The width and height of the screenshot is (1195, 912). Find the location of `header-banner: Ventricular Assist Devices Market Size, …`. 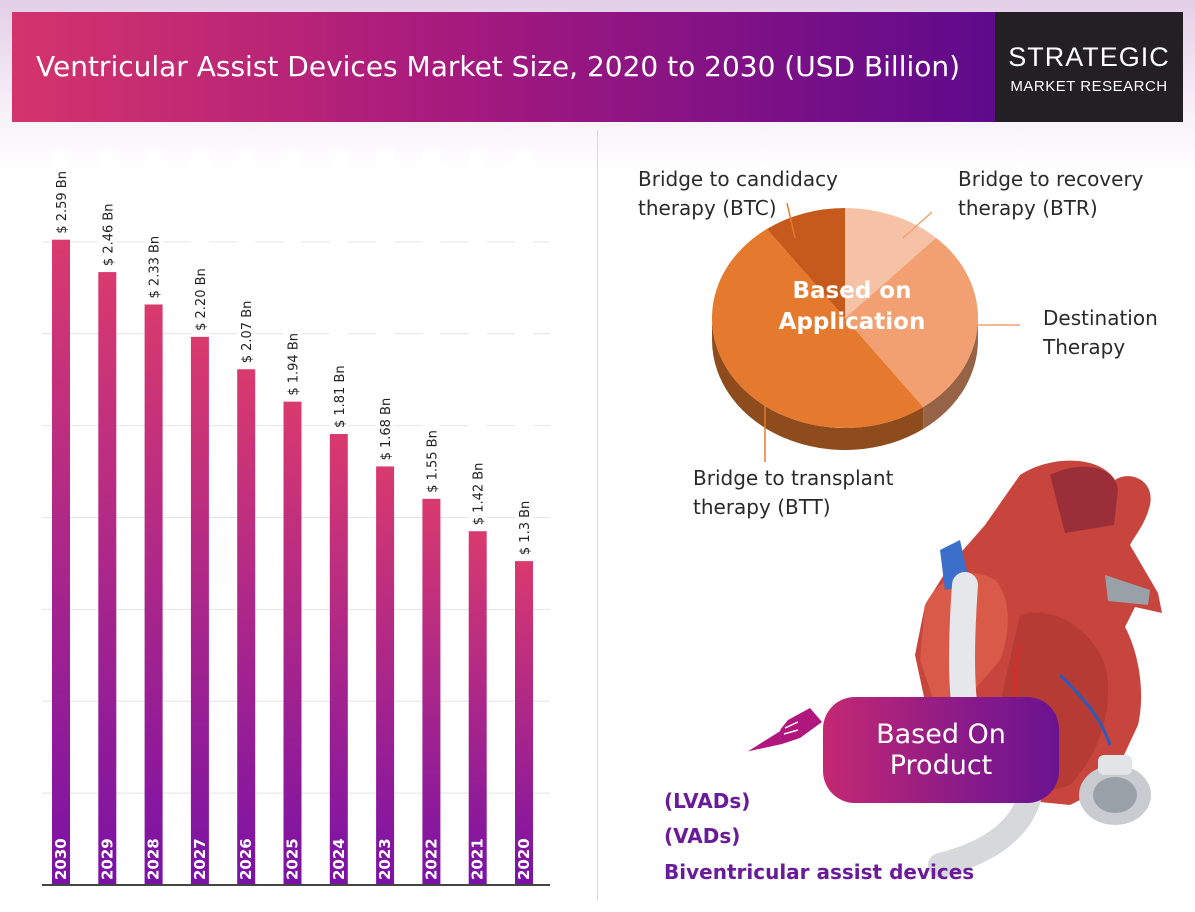

header-banner: Ventricular Assist Devices Market Size, … is located at coordinates (503, 67).